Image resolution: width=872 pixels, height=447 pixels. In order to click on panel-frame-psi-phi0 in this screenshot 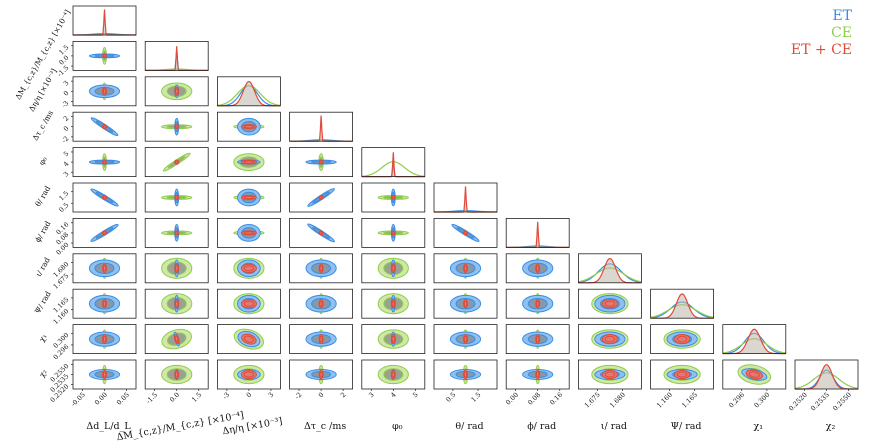, I will do `click(393, 303)`.